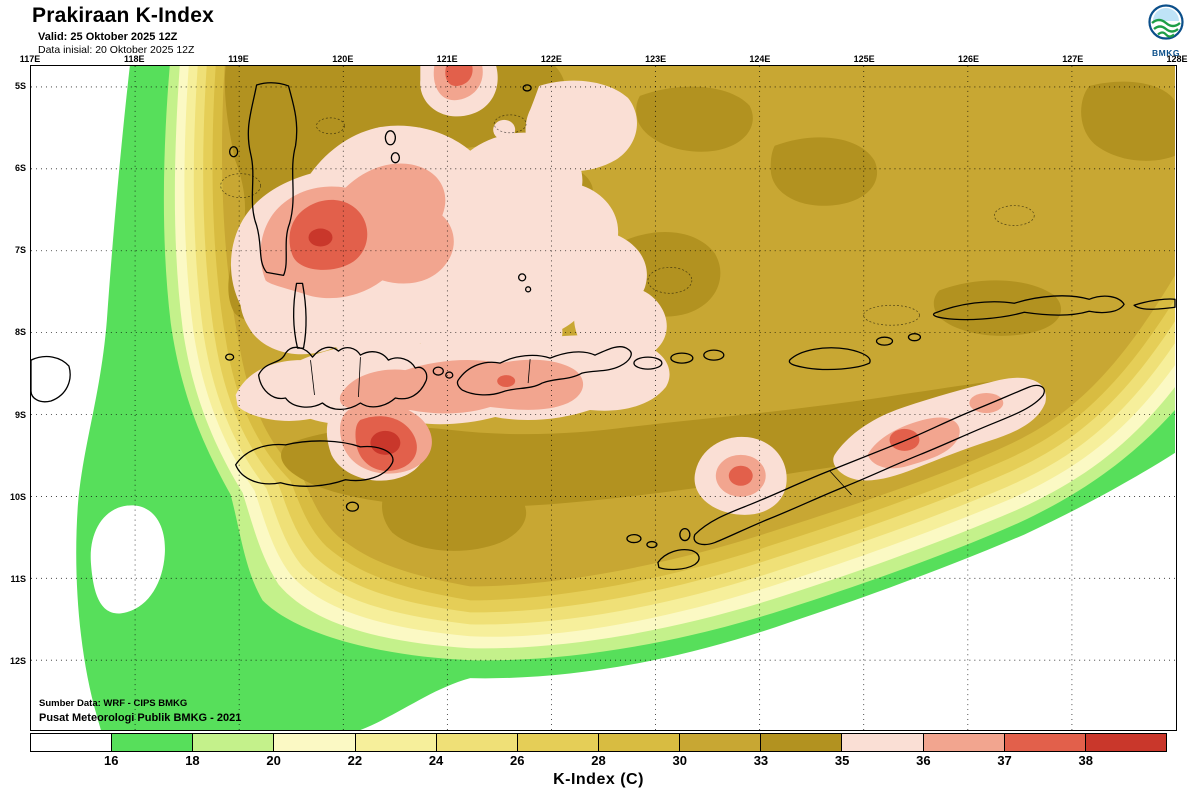 Image resolution: width=1200 pixels, height=800 pixels. I want to click on lon-label: 123E, so click(656, 59).